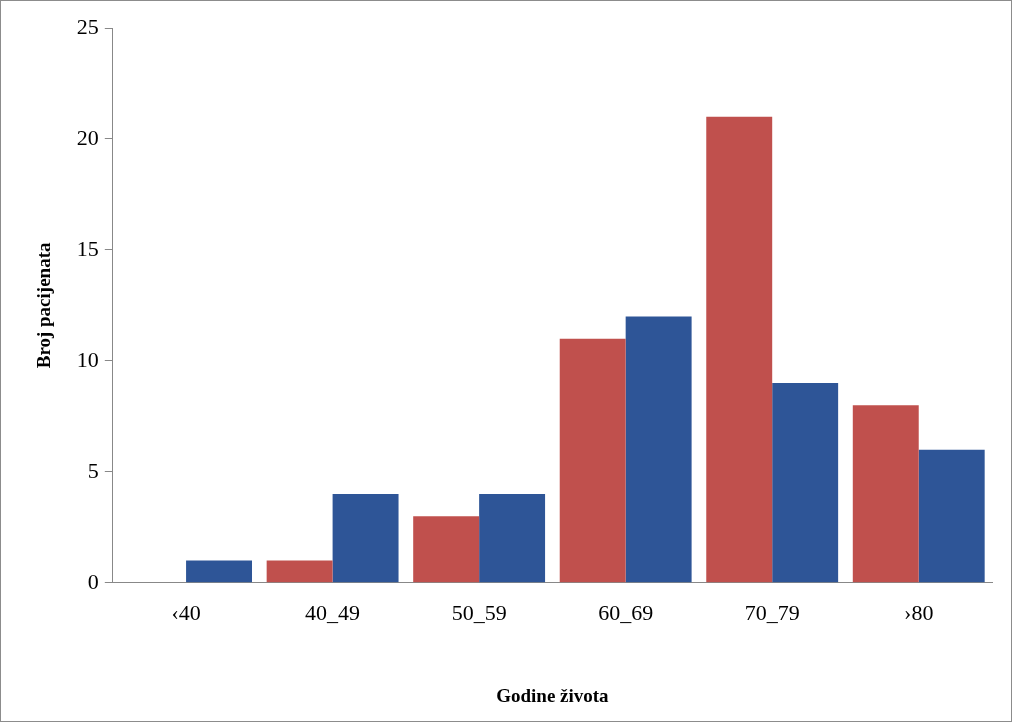  I want to click on x-tick-label: 70_79, so click(772, 612).